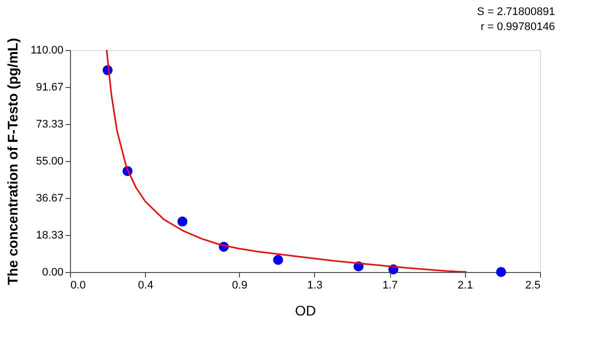  Describe the element at coordinates (53, 272) in the screenshot. I see `y-tick-label: 0.00` at that location.